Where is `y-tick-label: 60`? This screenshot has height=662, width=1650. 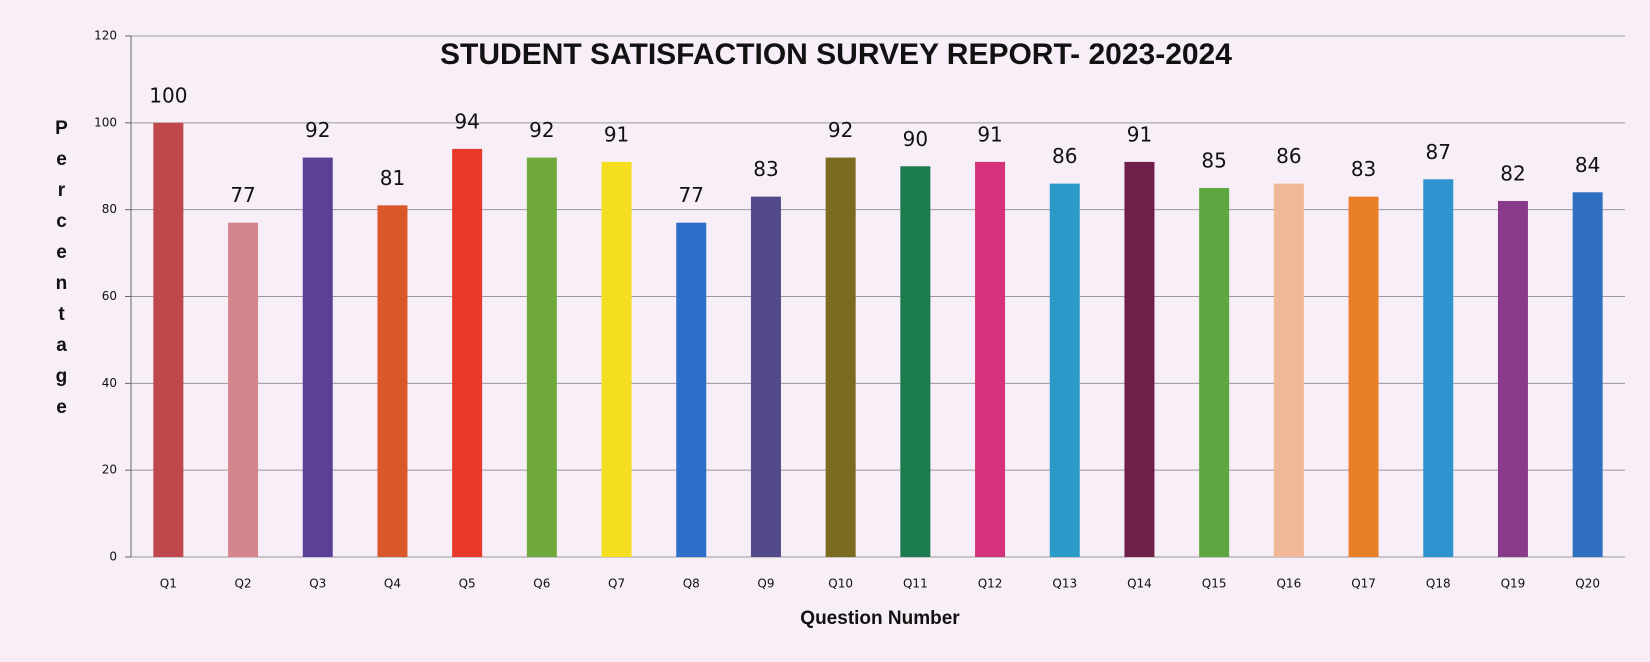
y-tick-label: 60 is located at coordinates (109, 296).